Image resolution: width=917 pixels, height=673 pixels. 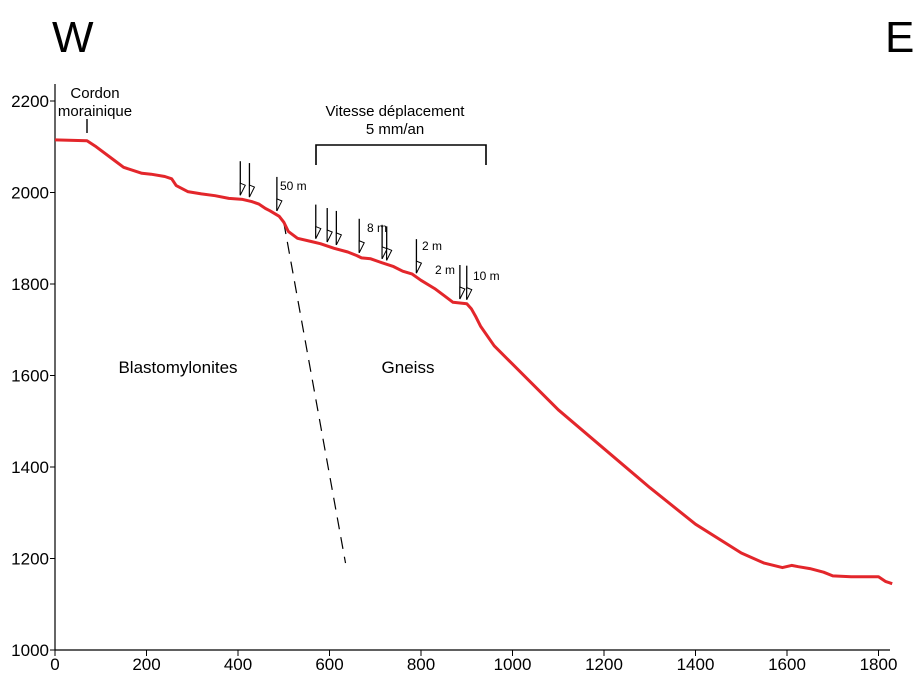 I want to click on y-ticks: 1000 1200 1400 1600 1800 2000 2200, so click(x=33, y=376).